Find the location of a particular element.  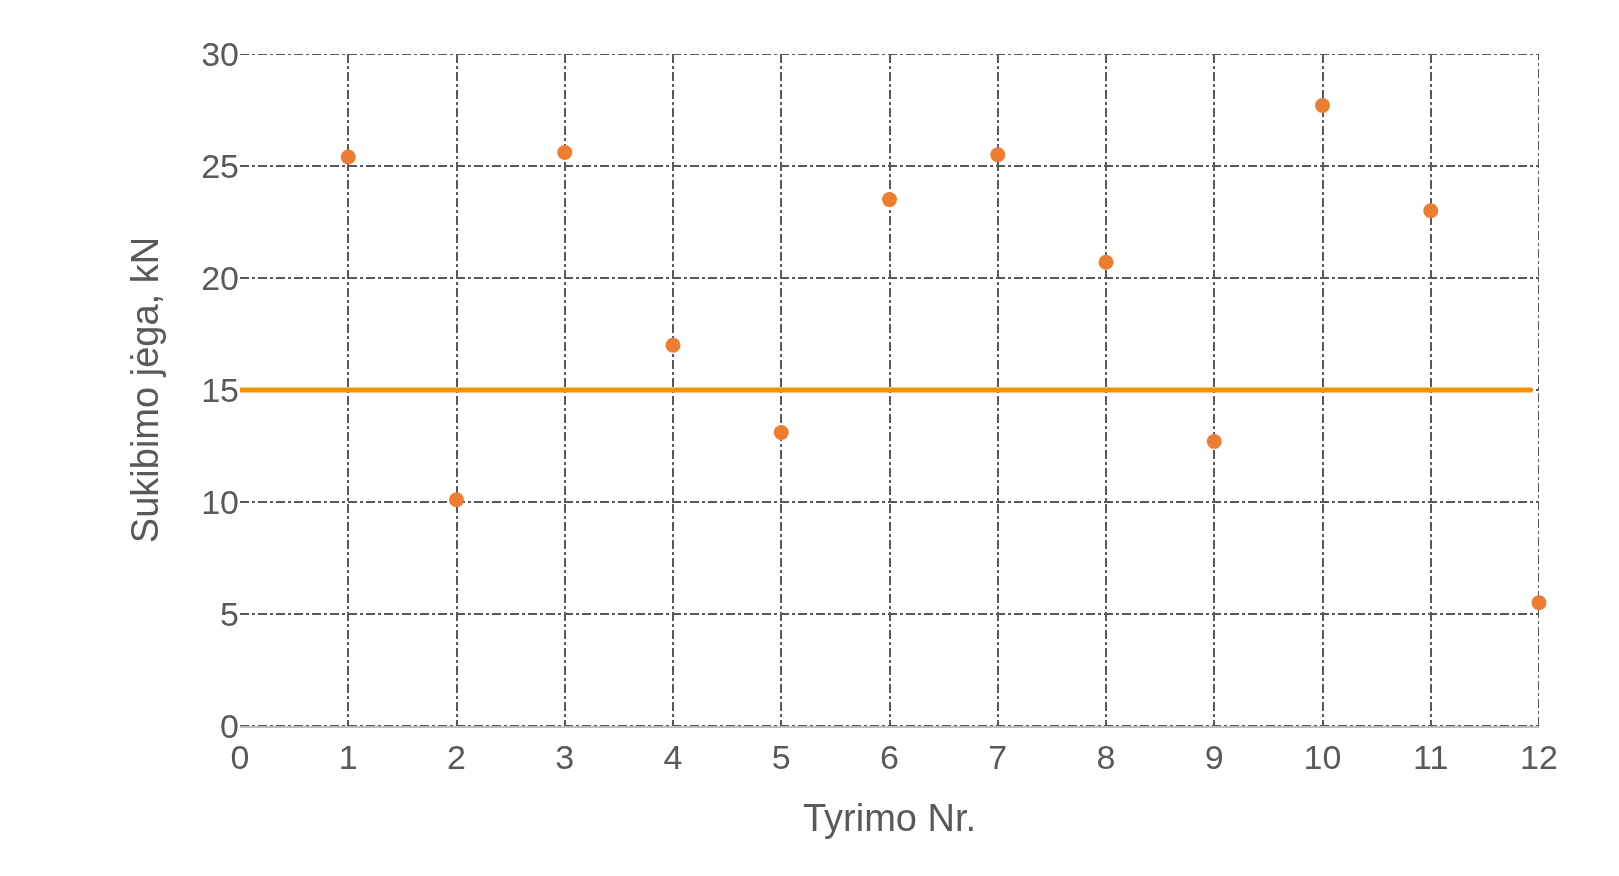

x-tick-label: 1 is located at coordinates (348, 756).